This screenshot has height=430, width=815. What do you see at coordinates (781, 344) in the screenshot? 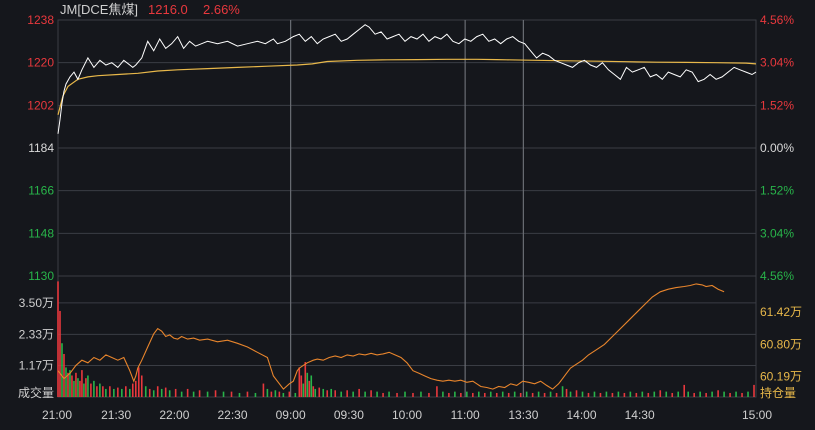
I see `oi-tick-label: 60.80万` at bounding box center [781, 344].